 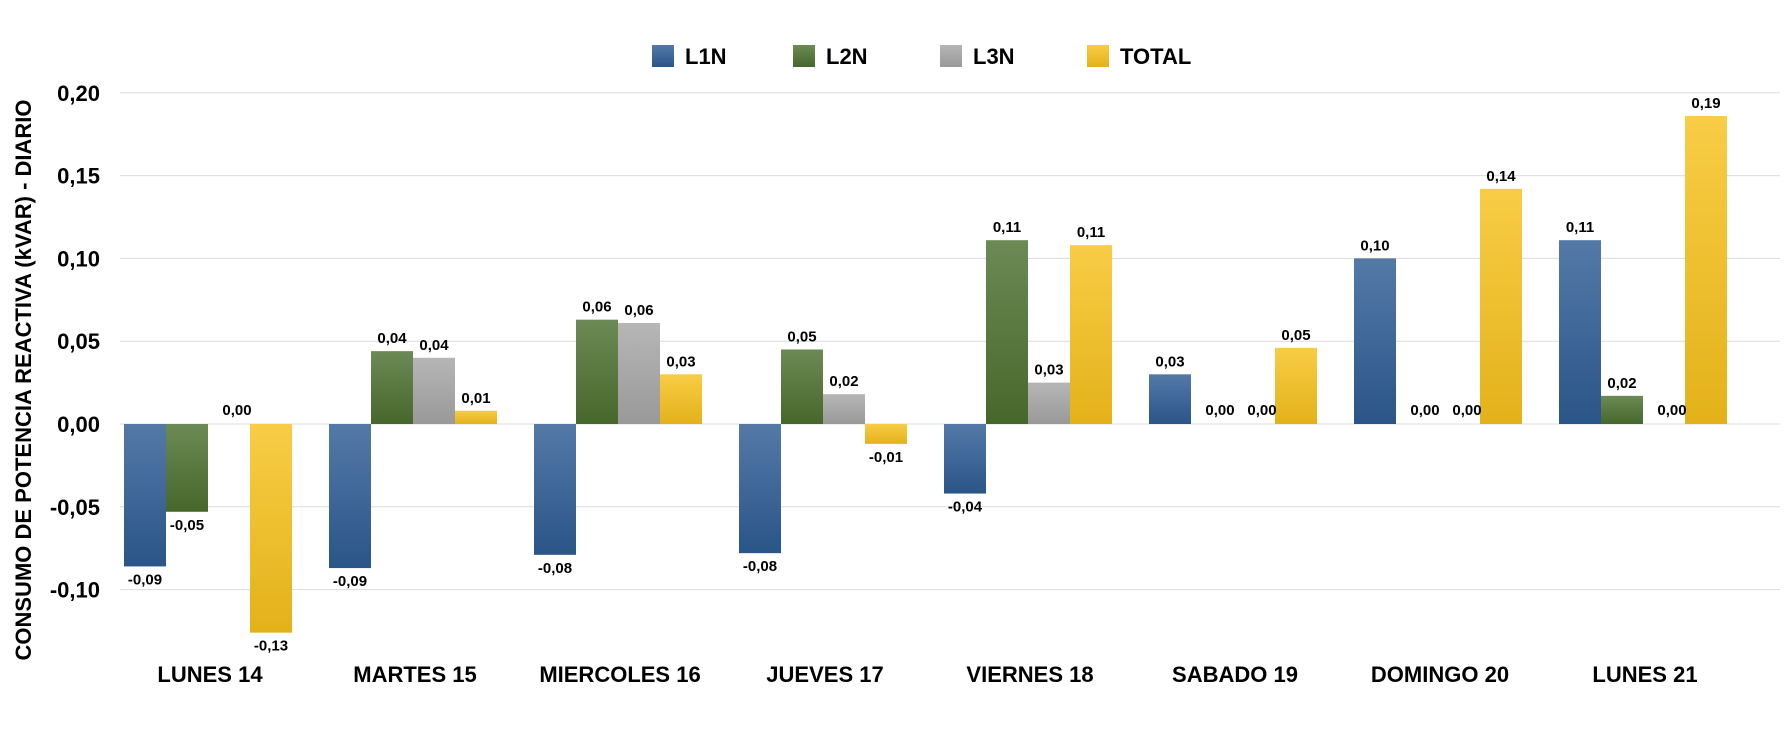 I want to click on y-tick-label: 0,00, so click(x=78, y=424).